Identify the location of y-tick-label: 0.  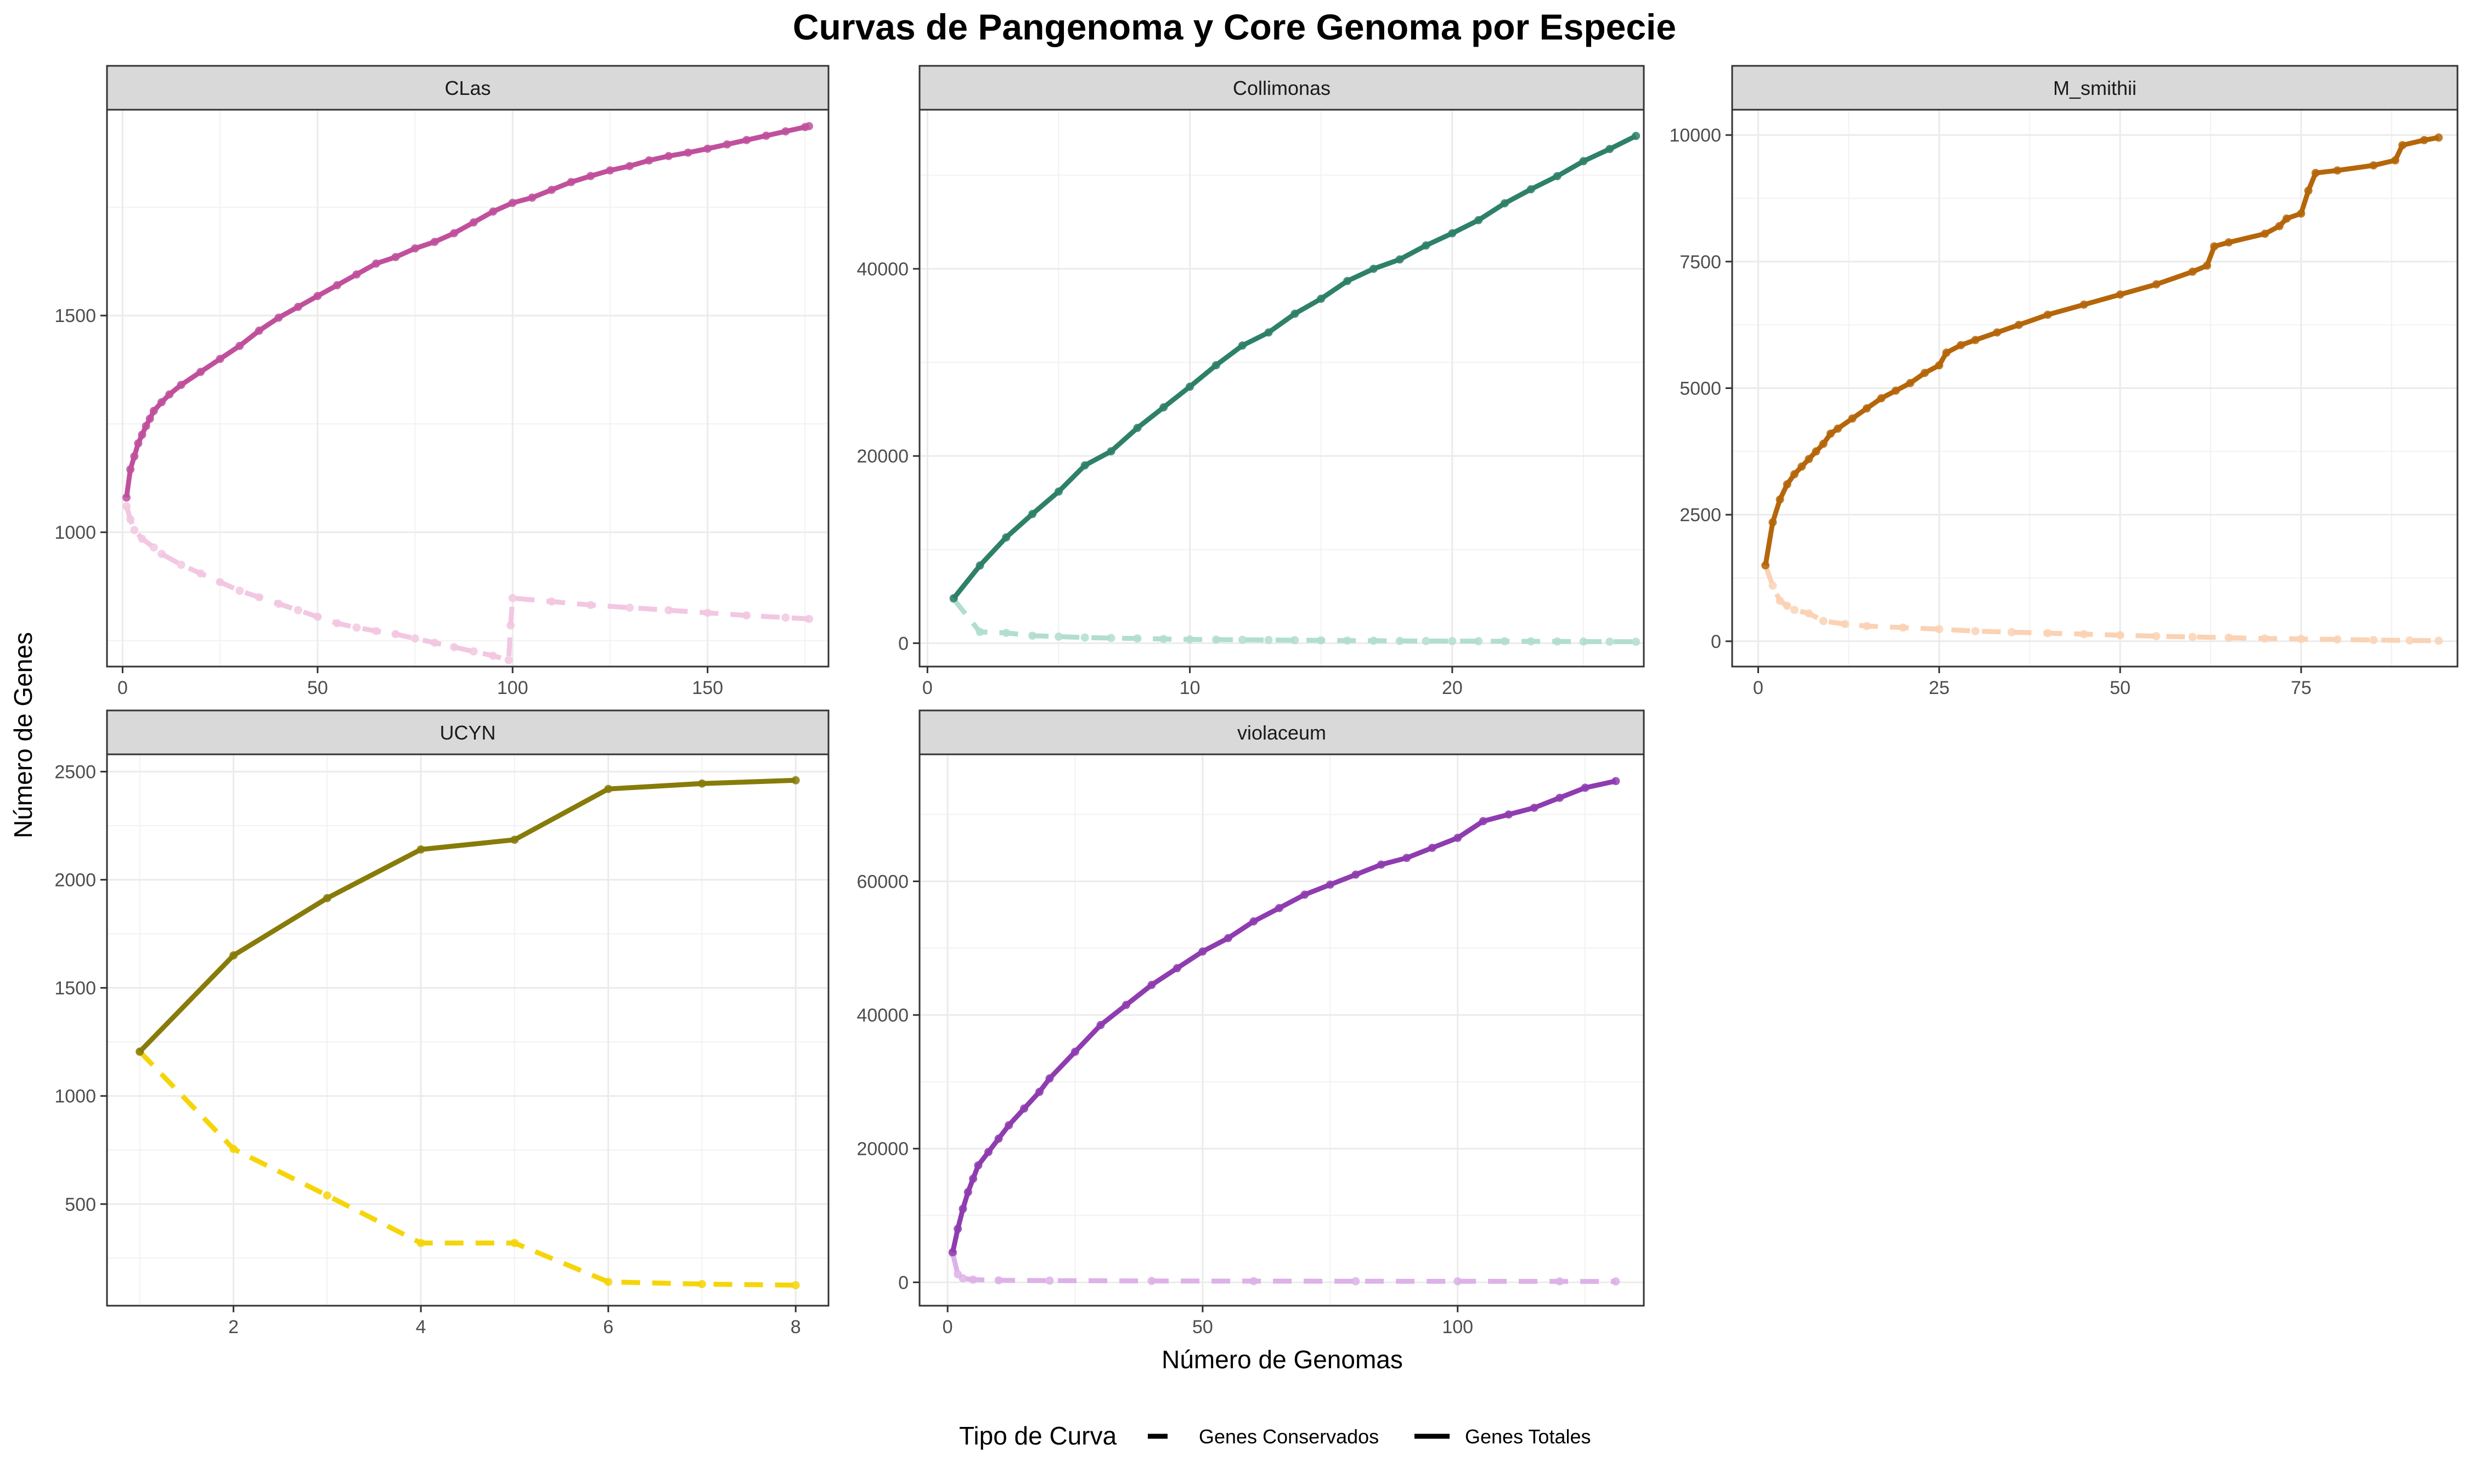
(903, 643).